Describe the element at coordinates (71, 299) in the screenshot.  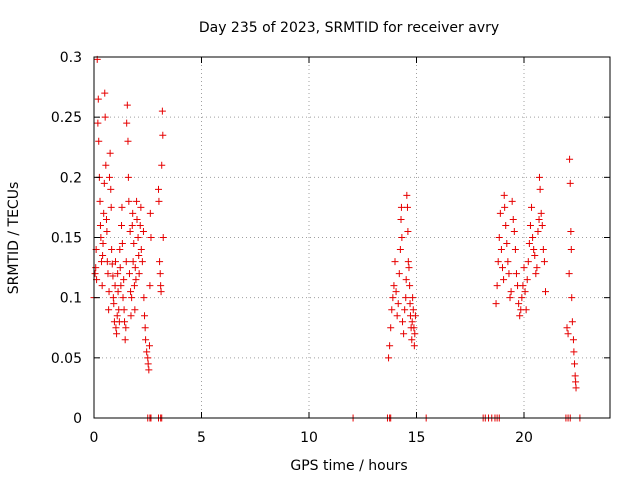
I see `y-tick-label: 0.1` at that location.